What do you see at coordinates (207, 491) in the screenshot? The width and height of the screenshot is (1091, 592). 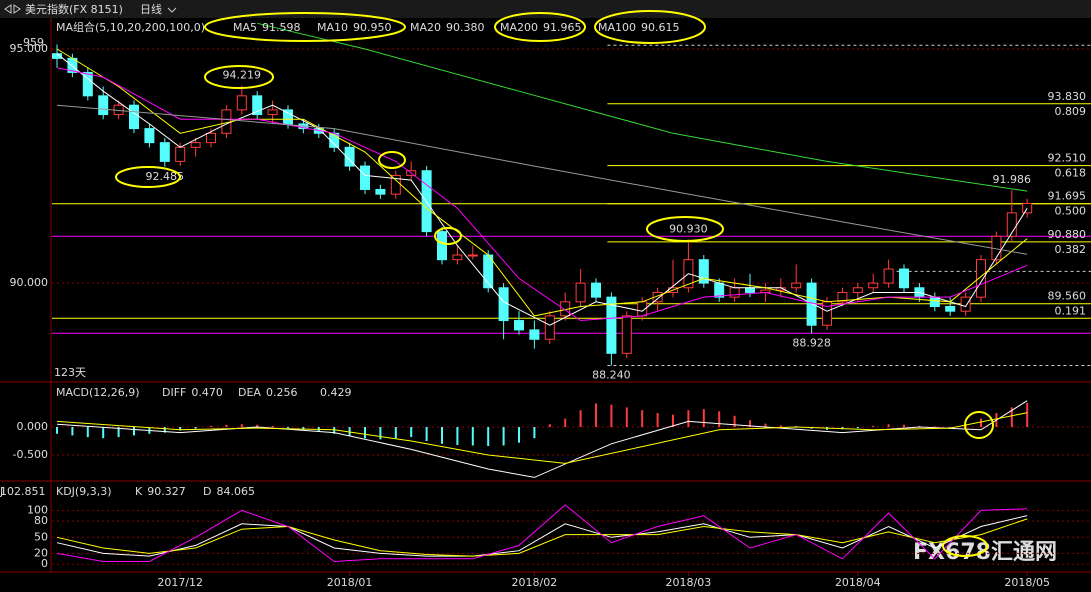 I see `legend-name: D` at bounding box center [207, 491].